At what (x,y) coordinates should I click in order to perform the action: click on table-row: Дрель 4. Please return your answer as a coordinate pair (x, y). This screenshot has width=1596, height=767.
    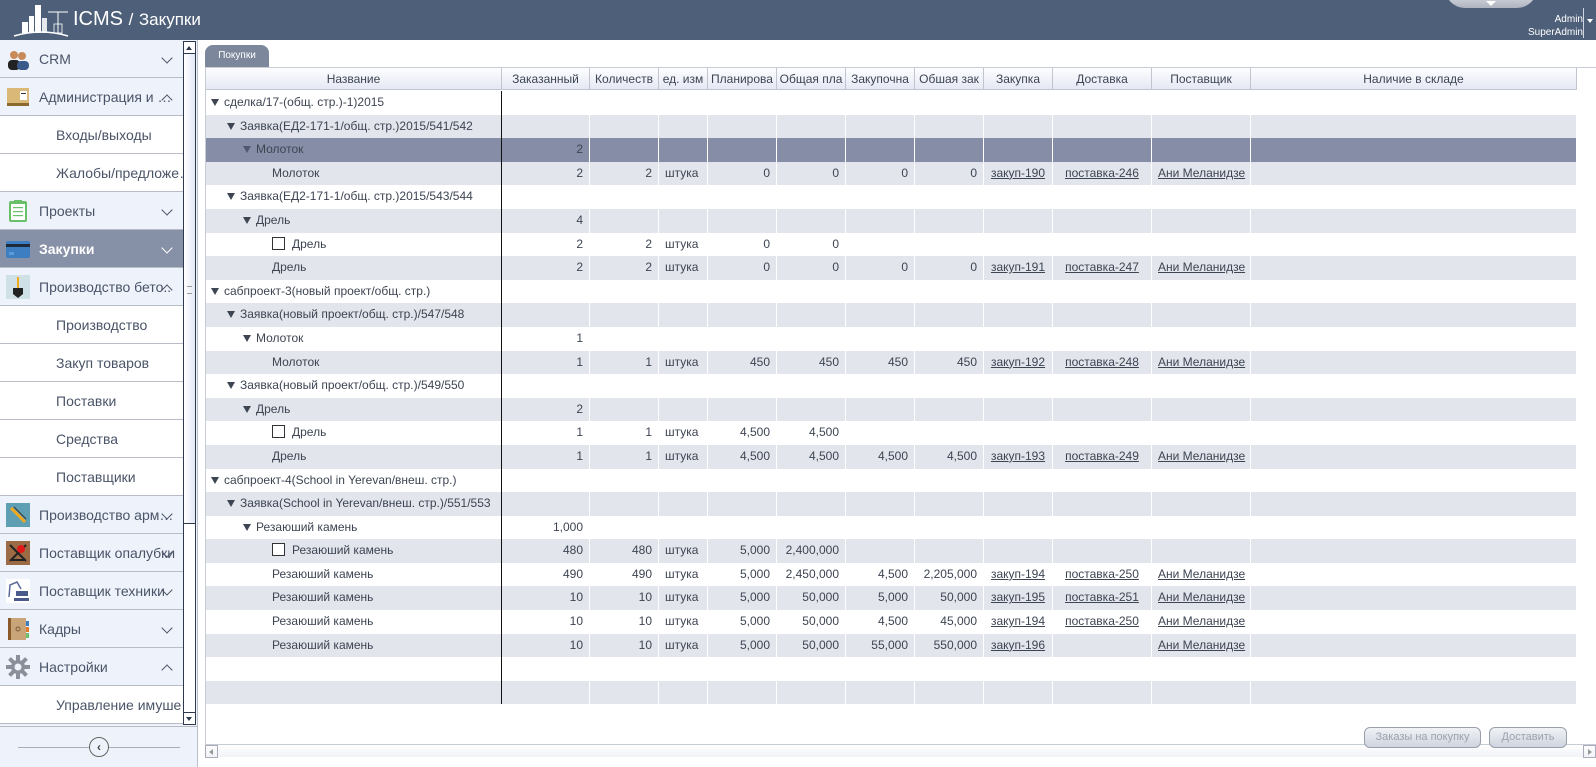
    Looking at the image, I should click on (891, 220).